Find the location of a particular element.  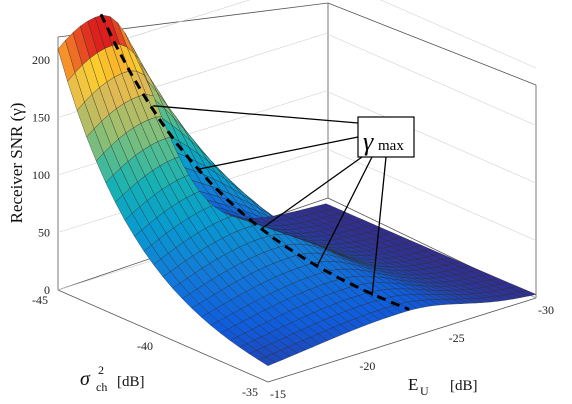

x-tick-label: -15 is located at coordinates (278, 394).